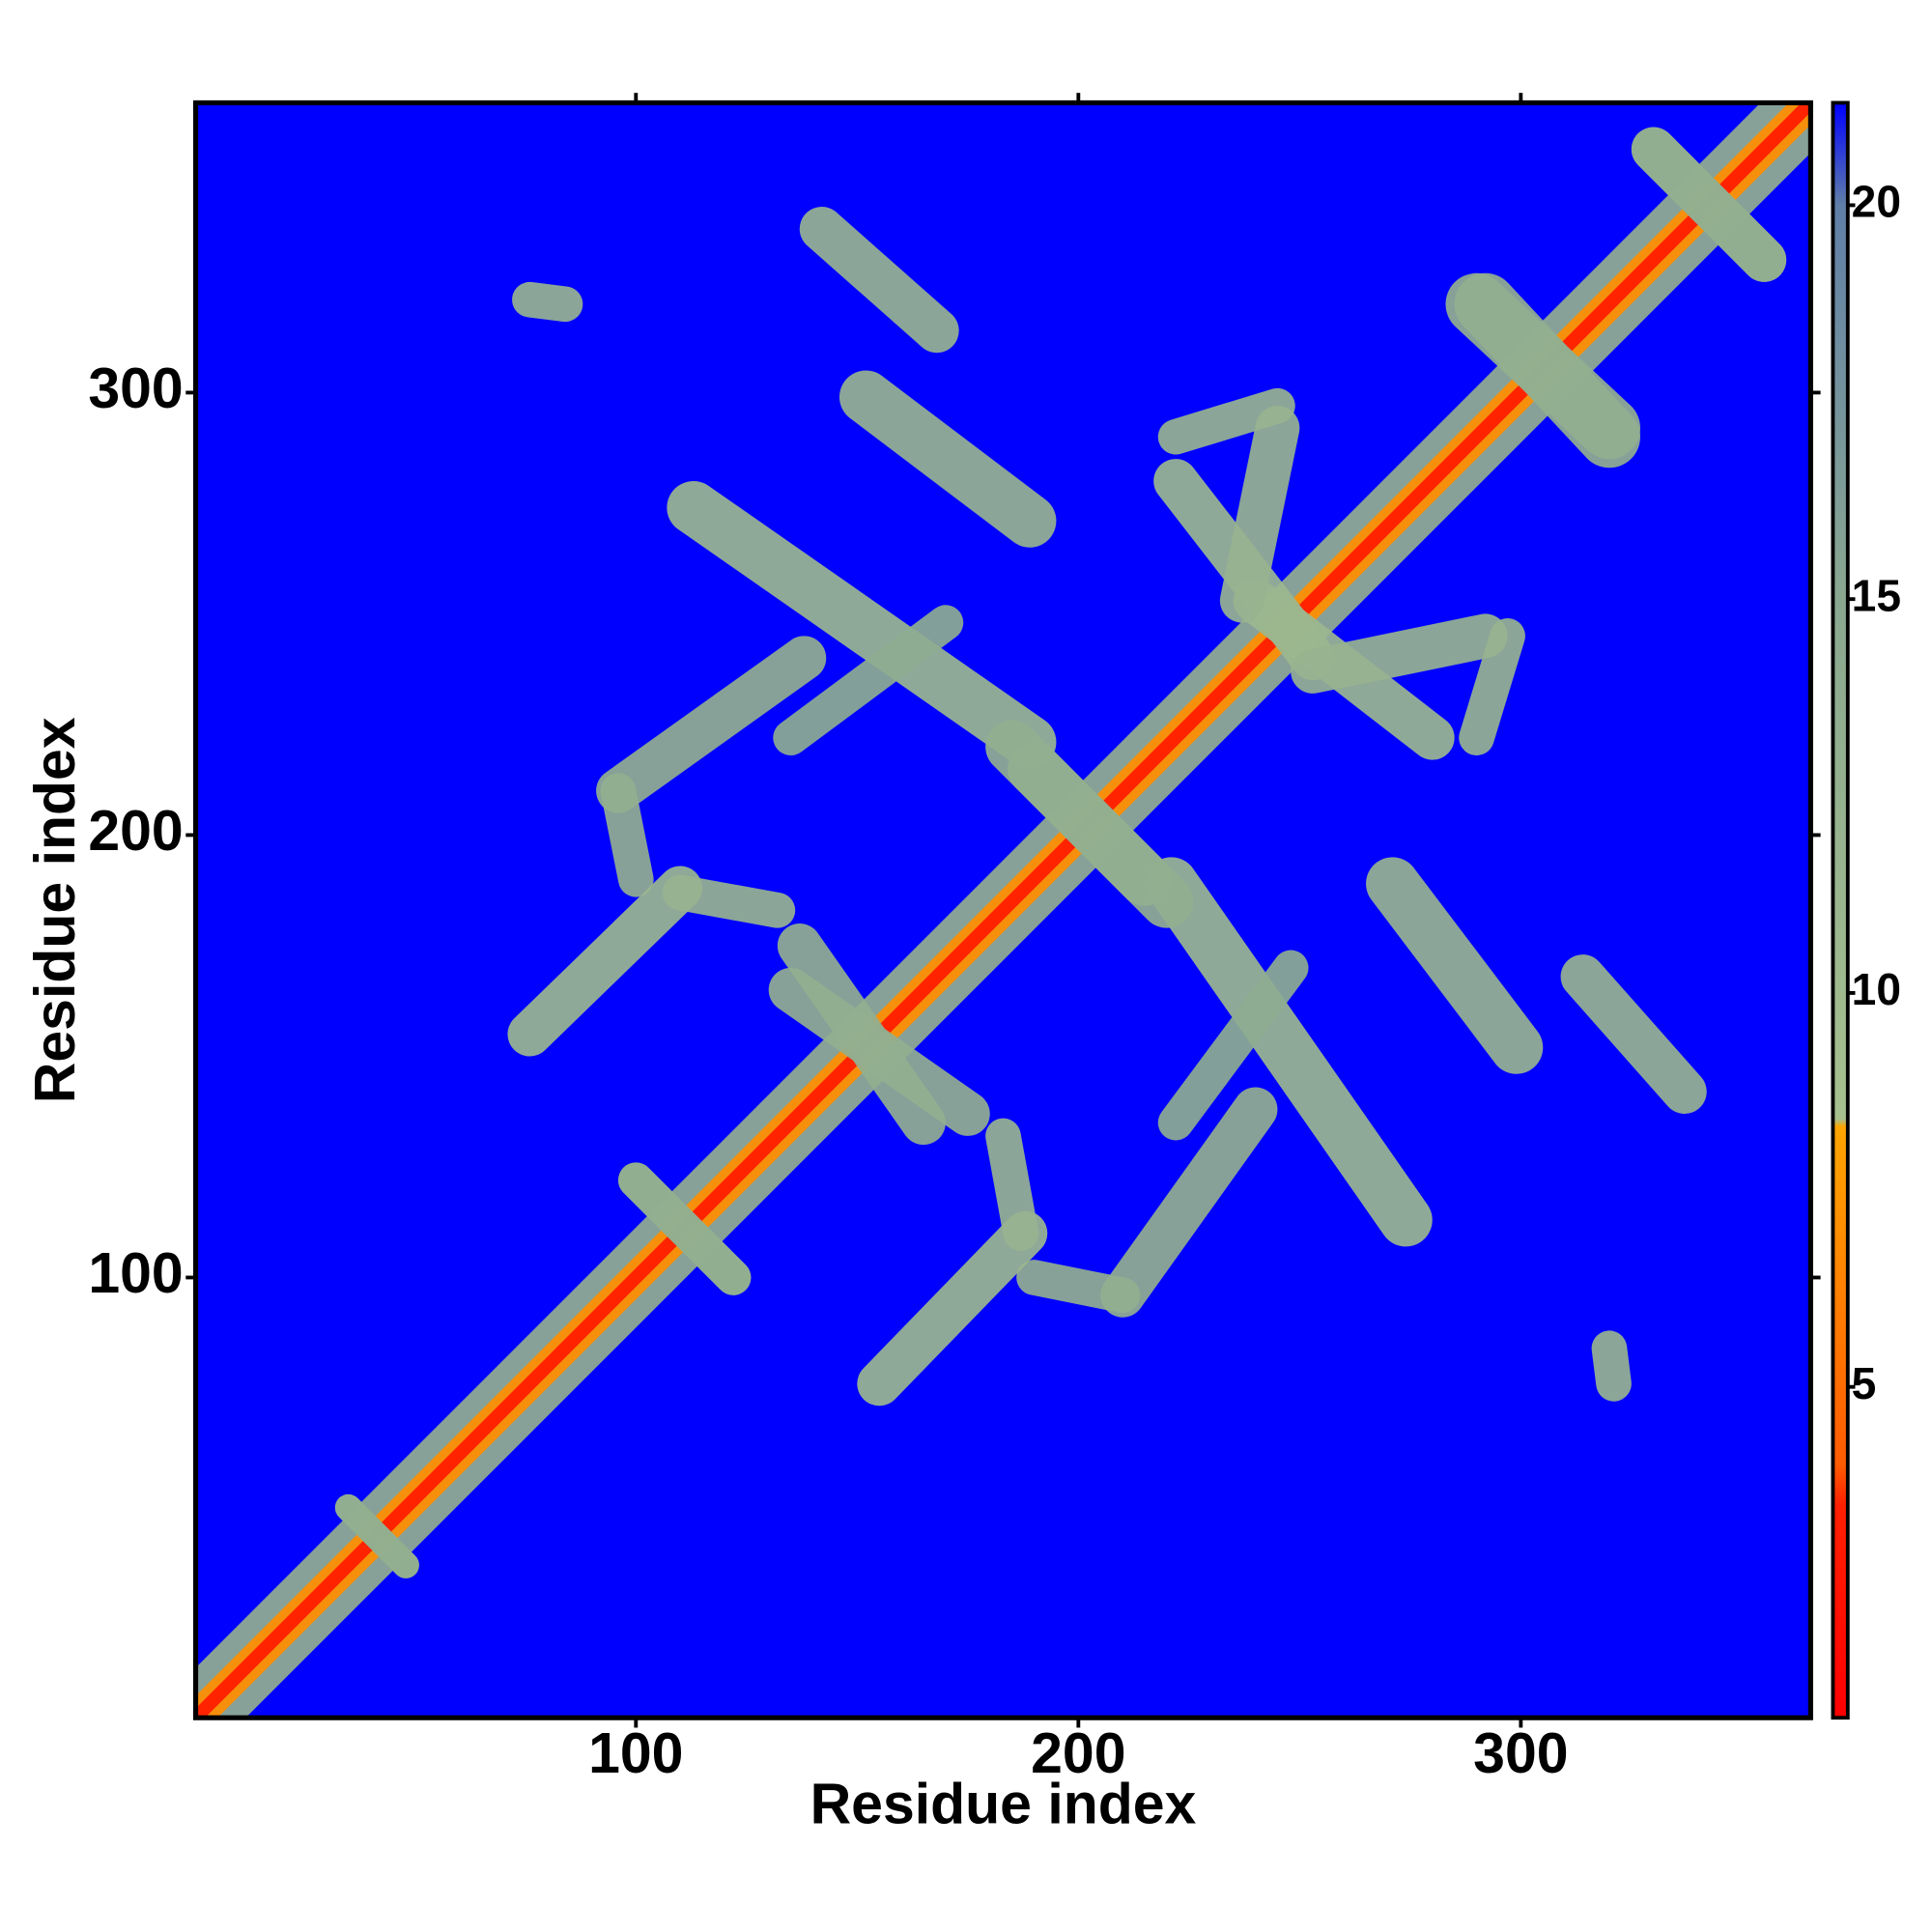 Image resolution: width=1932 pixels, height=1932 pixels. What do you see at coordinates (635, 1753) in the screenshot?
I see `x-tick-label: 100` at bounding box center [635, 1753].